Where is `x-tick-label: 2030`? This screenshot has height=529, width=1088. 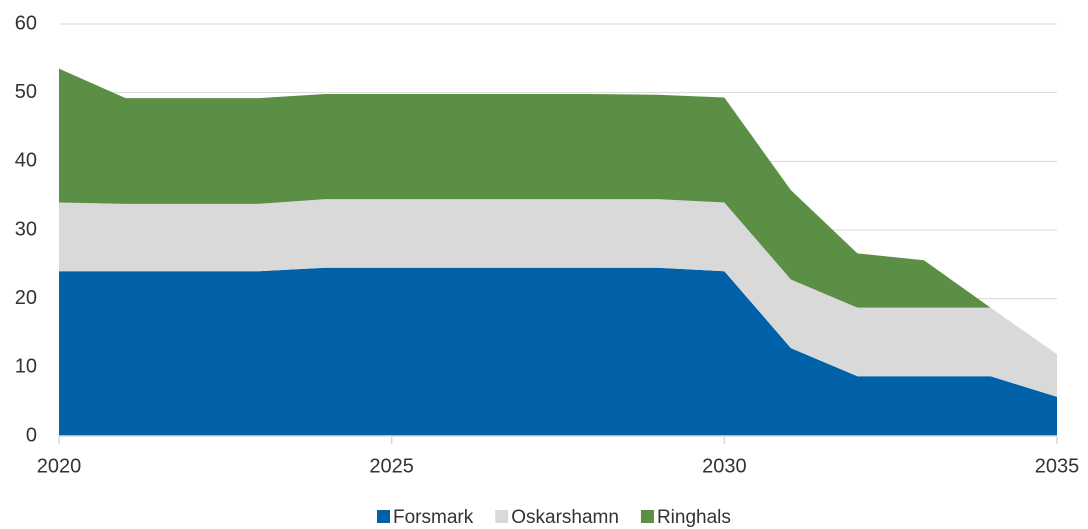 x-tick-label: 2030 is located at coordinates (724, 466).